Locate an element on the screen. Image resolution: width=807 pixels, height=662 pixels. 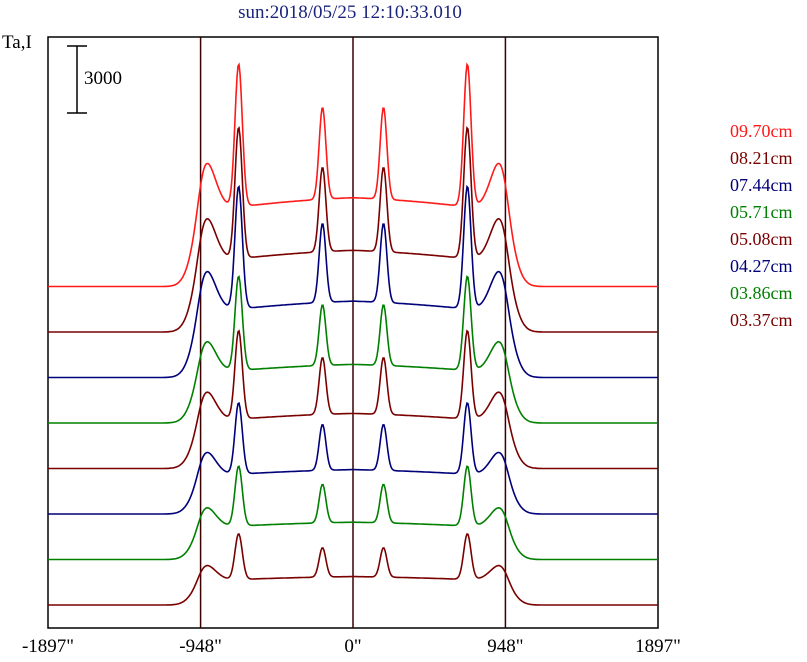
legend-entry: 03.37cm is located at coordinates (761, 320).